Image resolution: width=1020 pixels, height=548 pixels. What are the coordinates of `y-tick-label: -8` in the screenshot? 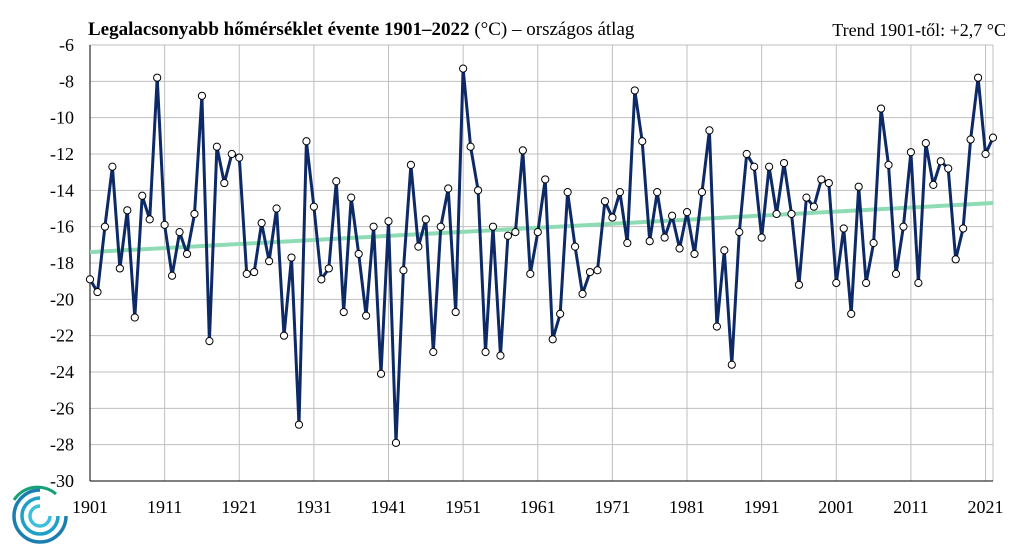 It's located at (66, 81).